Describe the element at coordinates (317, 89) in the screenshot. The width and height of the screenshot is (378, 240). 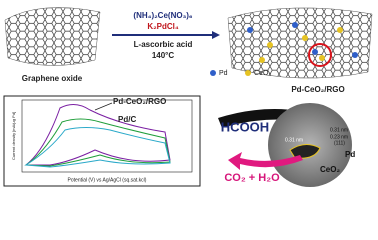
I see `product-label: Pd-CeO₂/RGO` at that location.